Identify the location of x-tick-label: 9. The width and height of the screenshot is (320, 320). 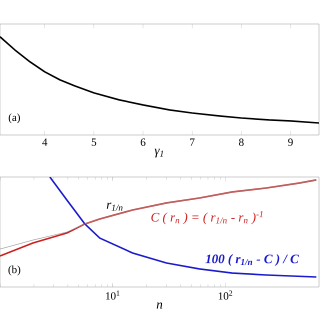
(290, 142).